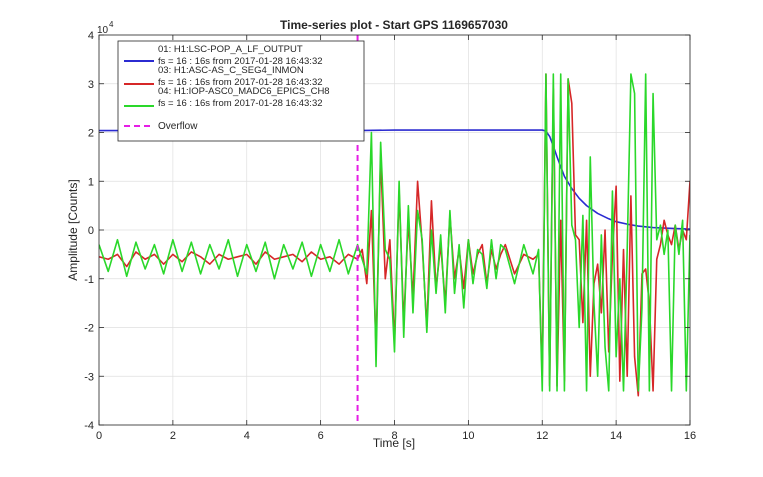 Image resolution: width=763 pixels, height=477 pixels. Describe the element at coordinates (91, 134) in the screenshot. I see `y-tick-label: 2` at that location.